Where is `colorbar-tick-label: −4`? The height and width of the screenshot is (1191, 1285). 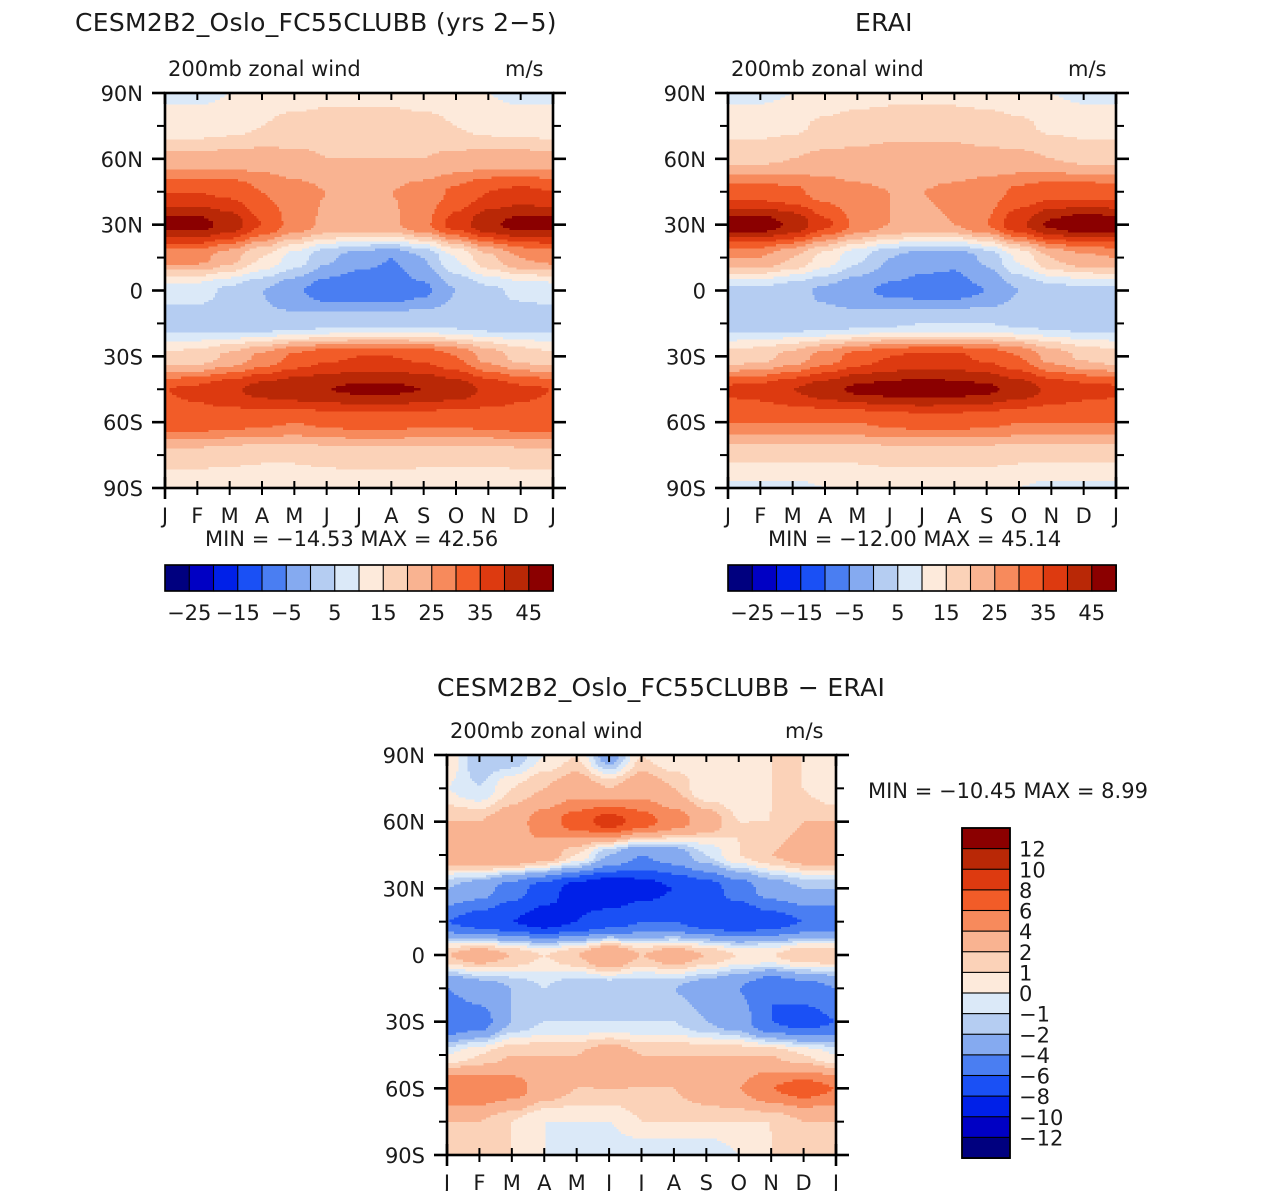
colorbar-tick-label: −4 is located at coordinates (1034, 1056).